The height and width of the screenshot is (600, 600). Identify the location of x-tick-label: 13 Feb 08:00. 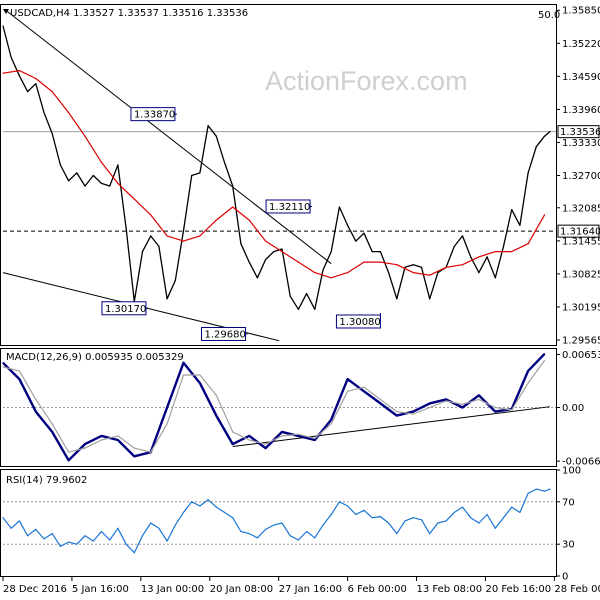
(450, 589).